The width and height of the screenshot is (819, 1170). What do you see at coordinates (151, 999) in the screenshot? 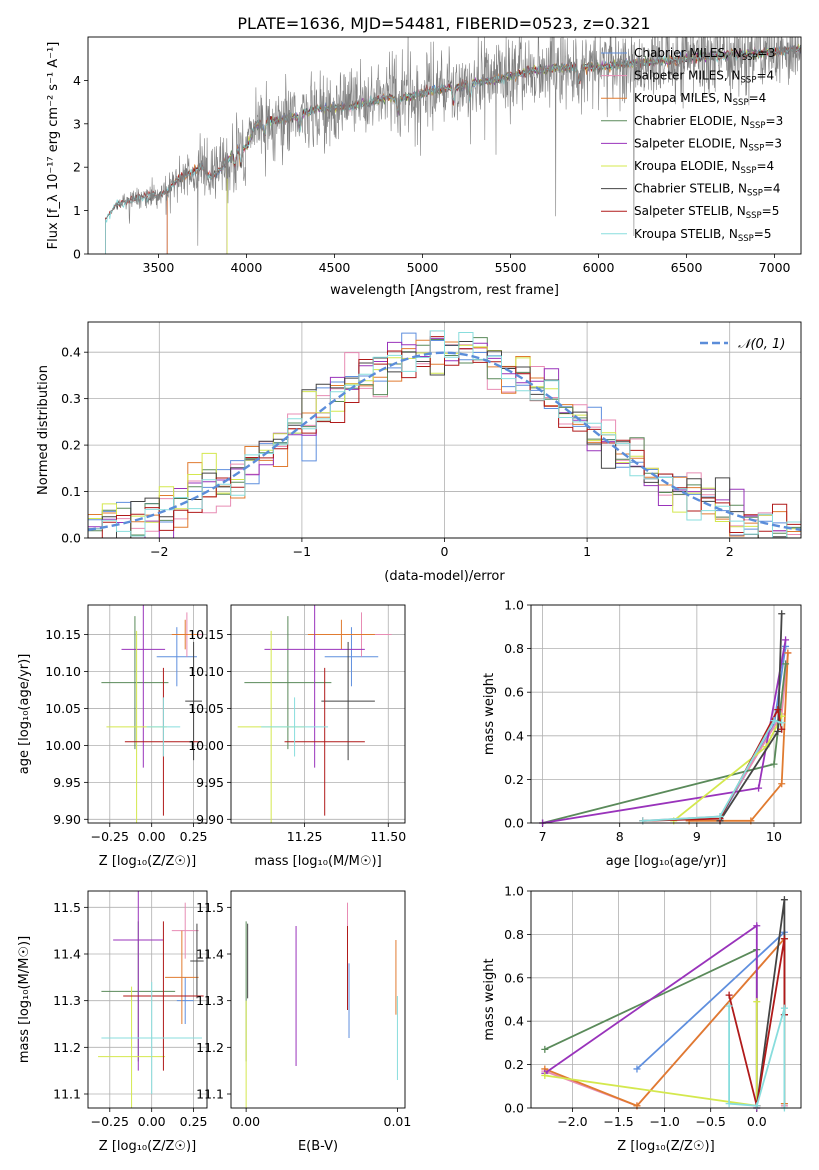
I see `mass-vs-Z-plot-area` at bounding box center [151, 999].